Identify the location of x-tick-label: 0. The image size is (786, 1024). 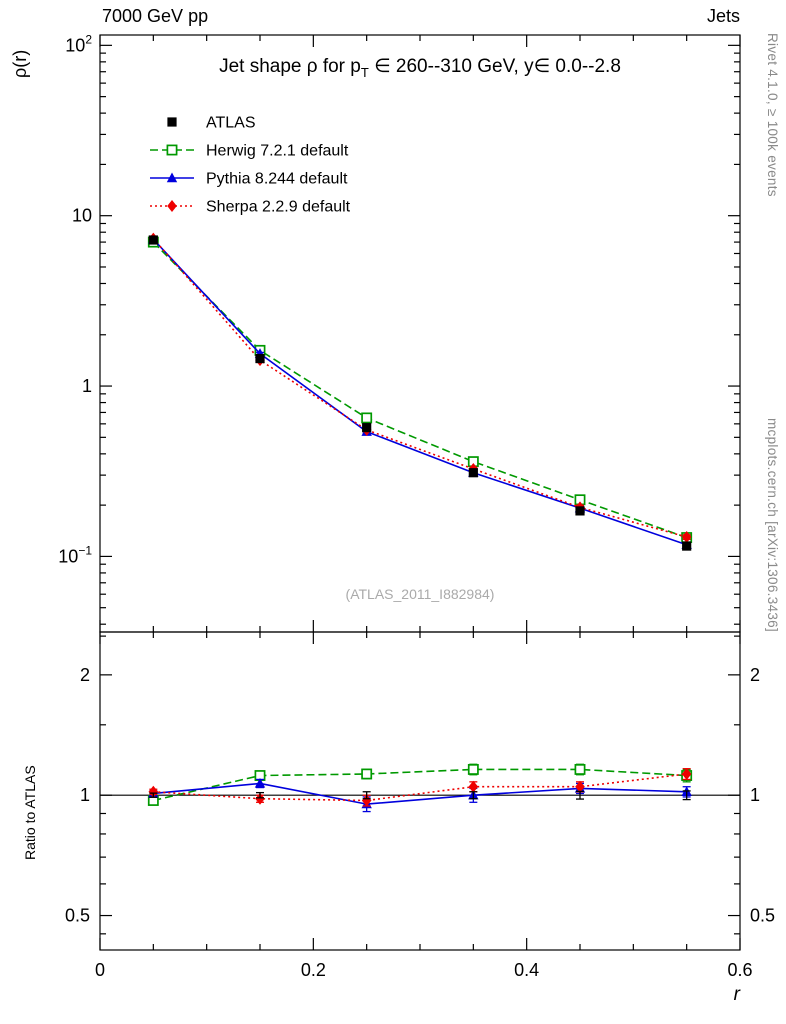
(100, 970).